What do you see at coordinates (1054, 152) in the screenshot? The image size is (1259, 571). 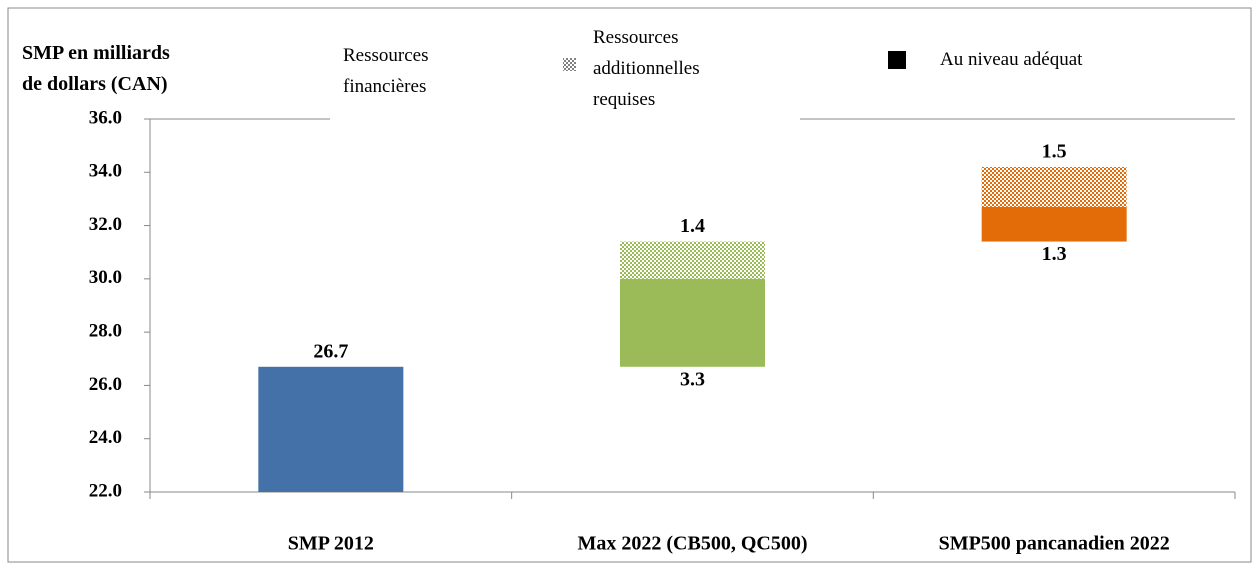 I see `data-label: 1.5` at bounding box center [1054, 152].